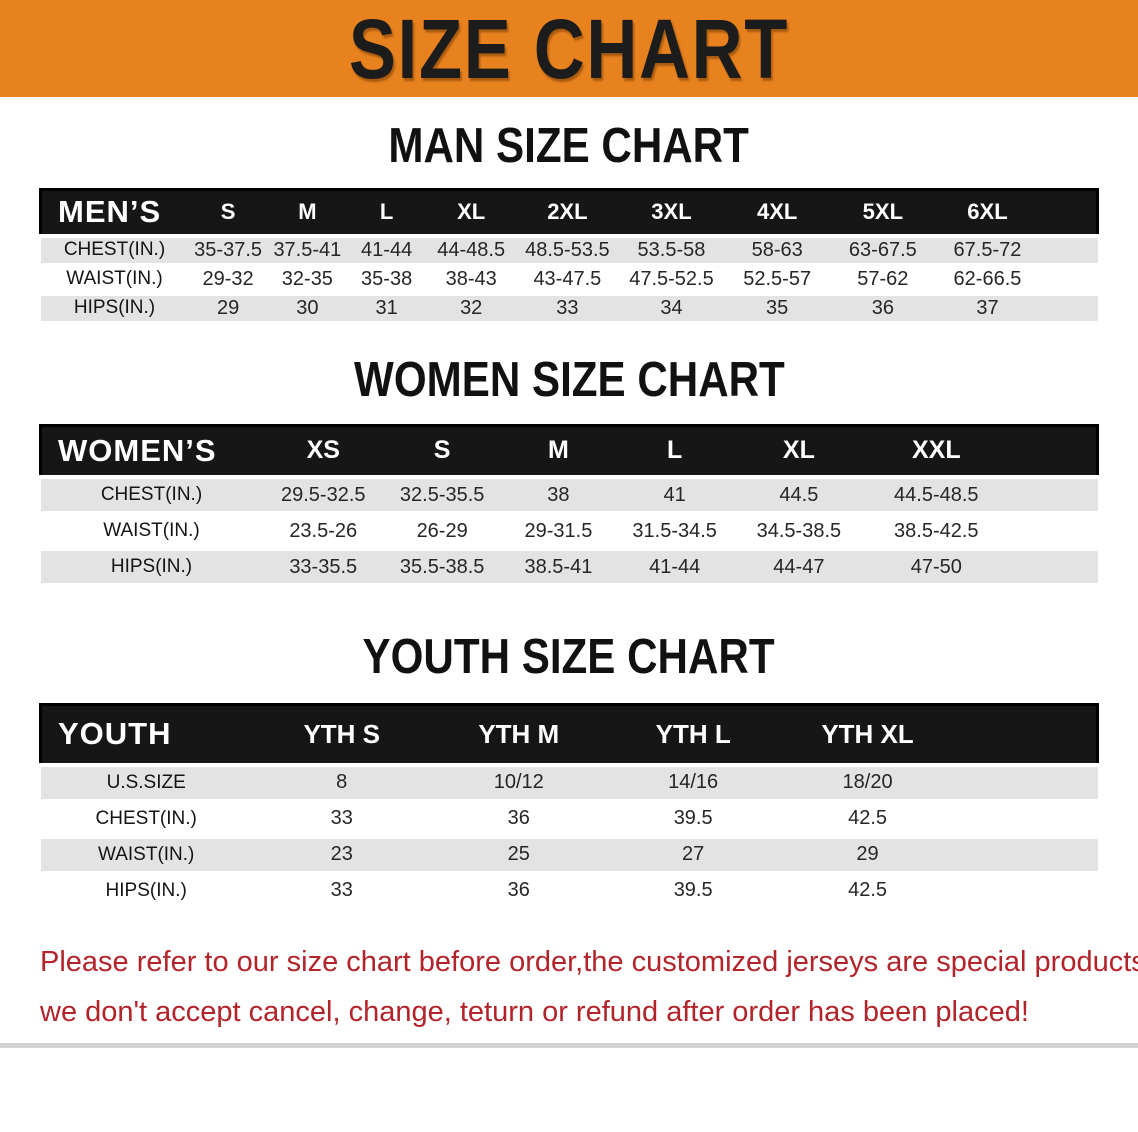 This screenshot has height=1132, width=1138. Describe the element at coordinates (323, 531) in the screenshot. I see `cell: 23.5-26` at that location.